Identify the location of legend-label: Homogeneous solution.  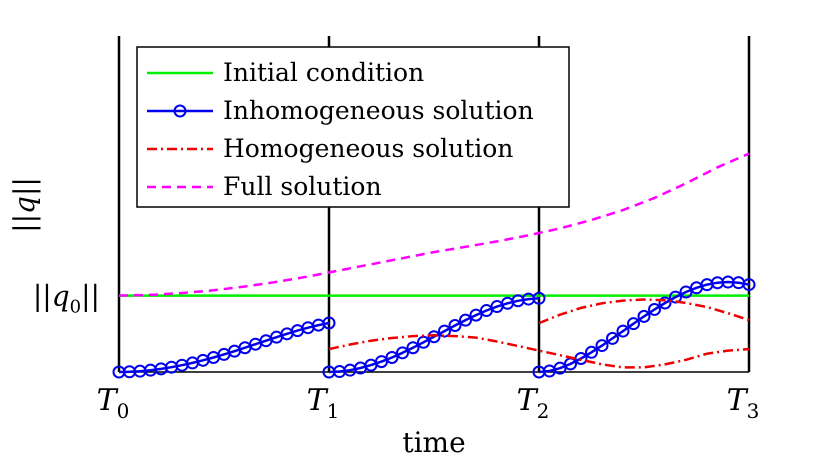
(368, 148).